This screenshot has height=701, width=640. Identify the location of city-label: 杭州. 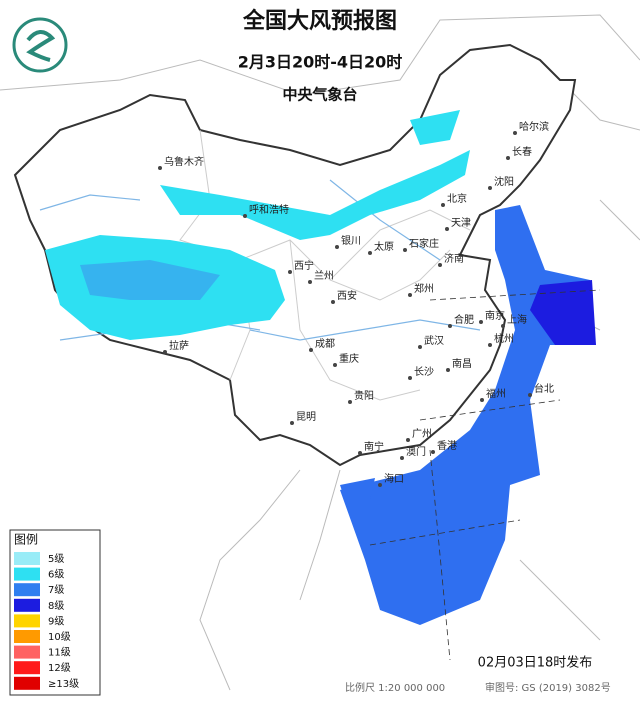
(504, 338).